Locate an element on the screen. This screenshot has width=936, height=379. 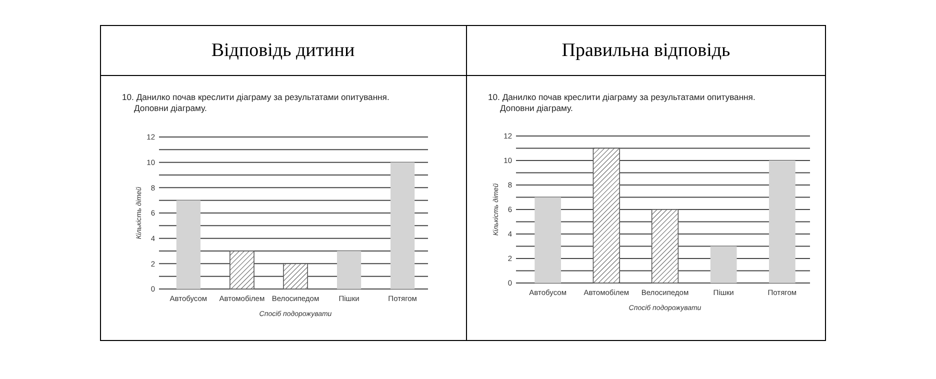
chart-title: Правильна відповідь is located at coordinates (646, 50).